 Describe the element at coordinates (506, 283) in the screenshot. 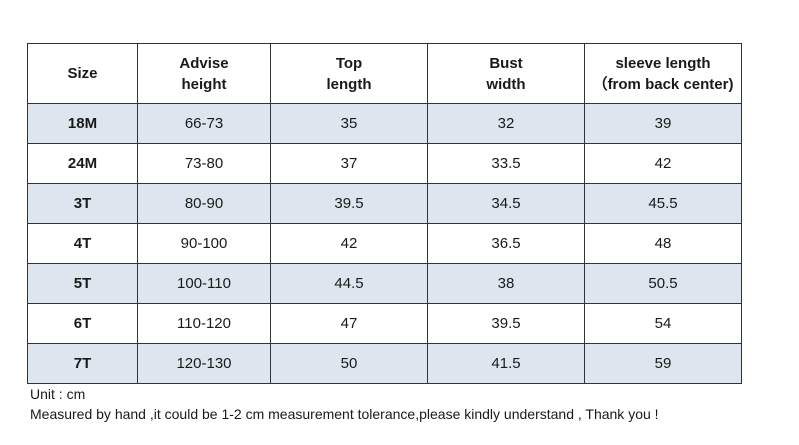

I see `cell-bust-width: 38` at that location.